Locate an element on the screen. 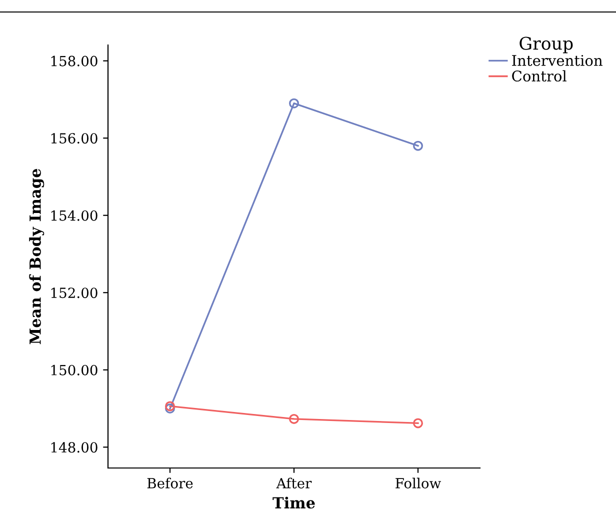  x-tick-label: Follow is located at coordinates (418, 483).